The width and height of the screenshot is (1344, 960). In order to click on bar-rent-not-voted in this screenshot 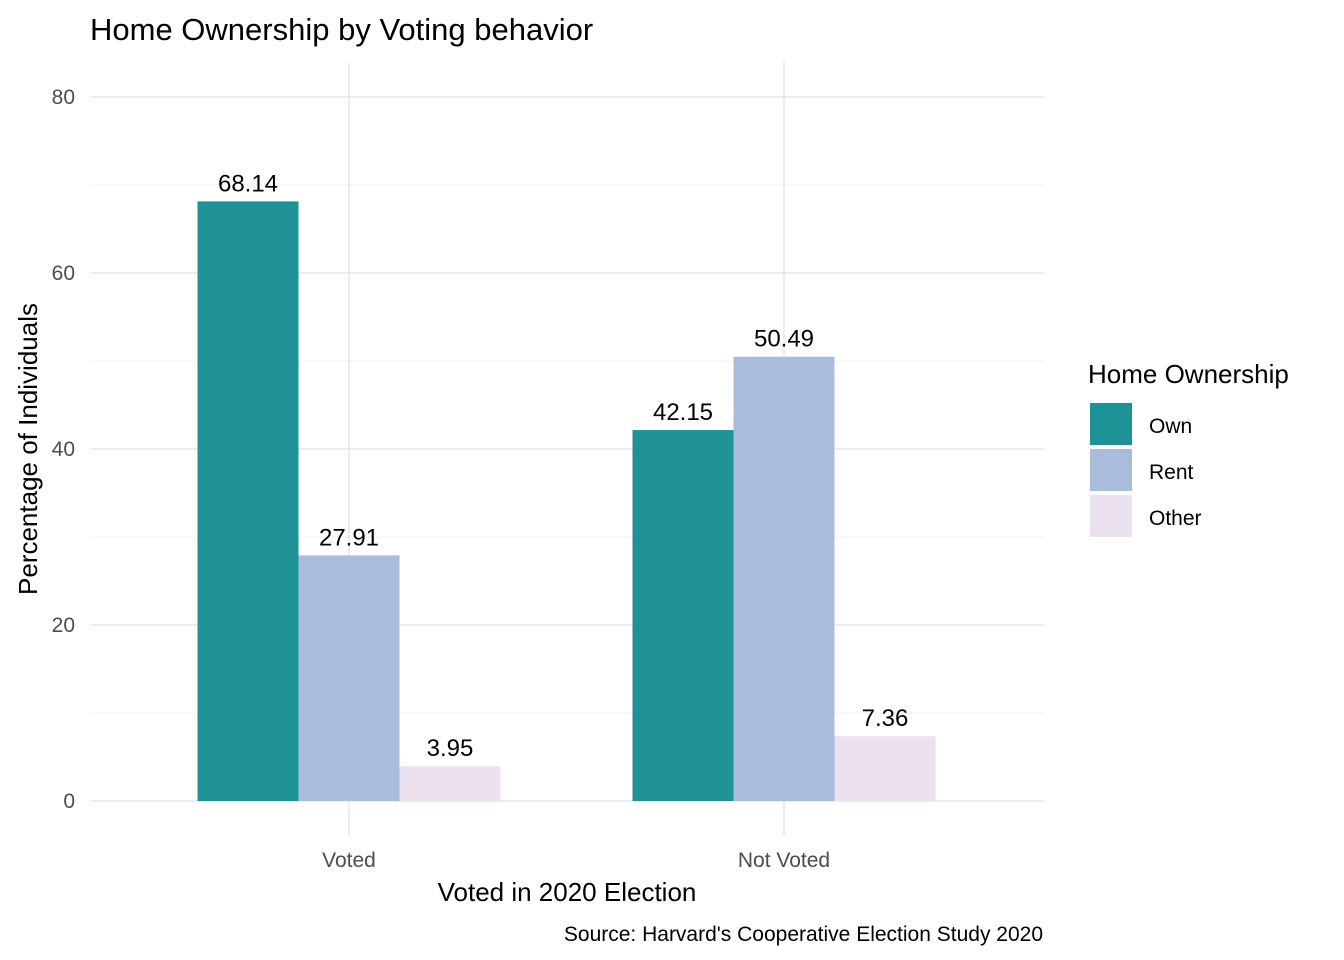, I will do `click(784, 578)`.